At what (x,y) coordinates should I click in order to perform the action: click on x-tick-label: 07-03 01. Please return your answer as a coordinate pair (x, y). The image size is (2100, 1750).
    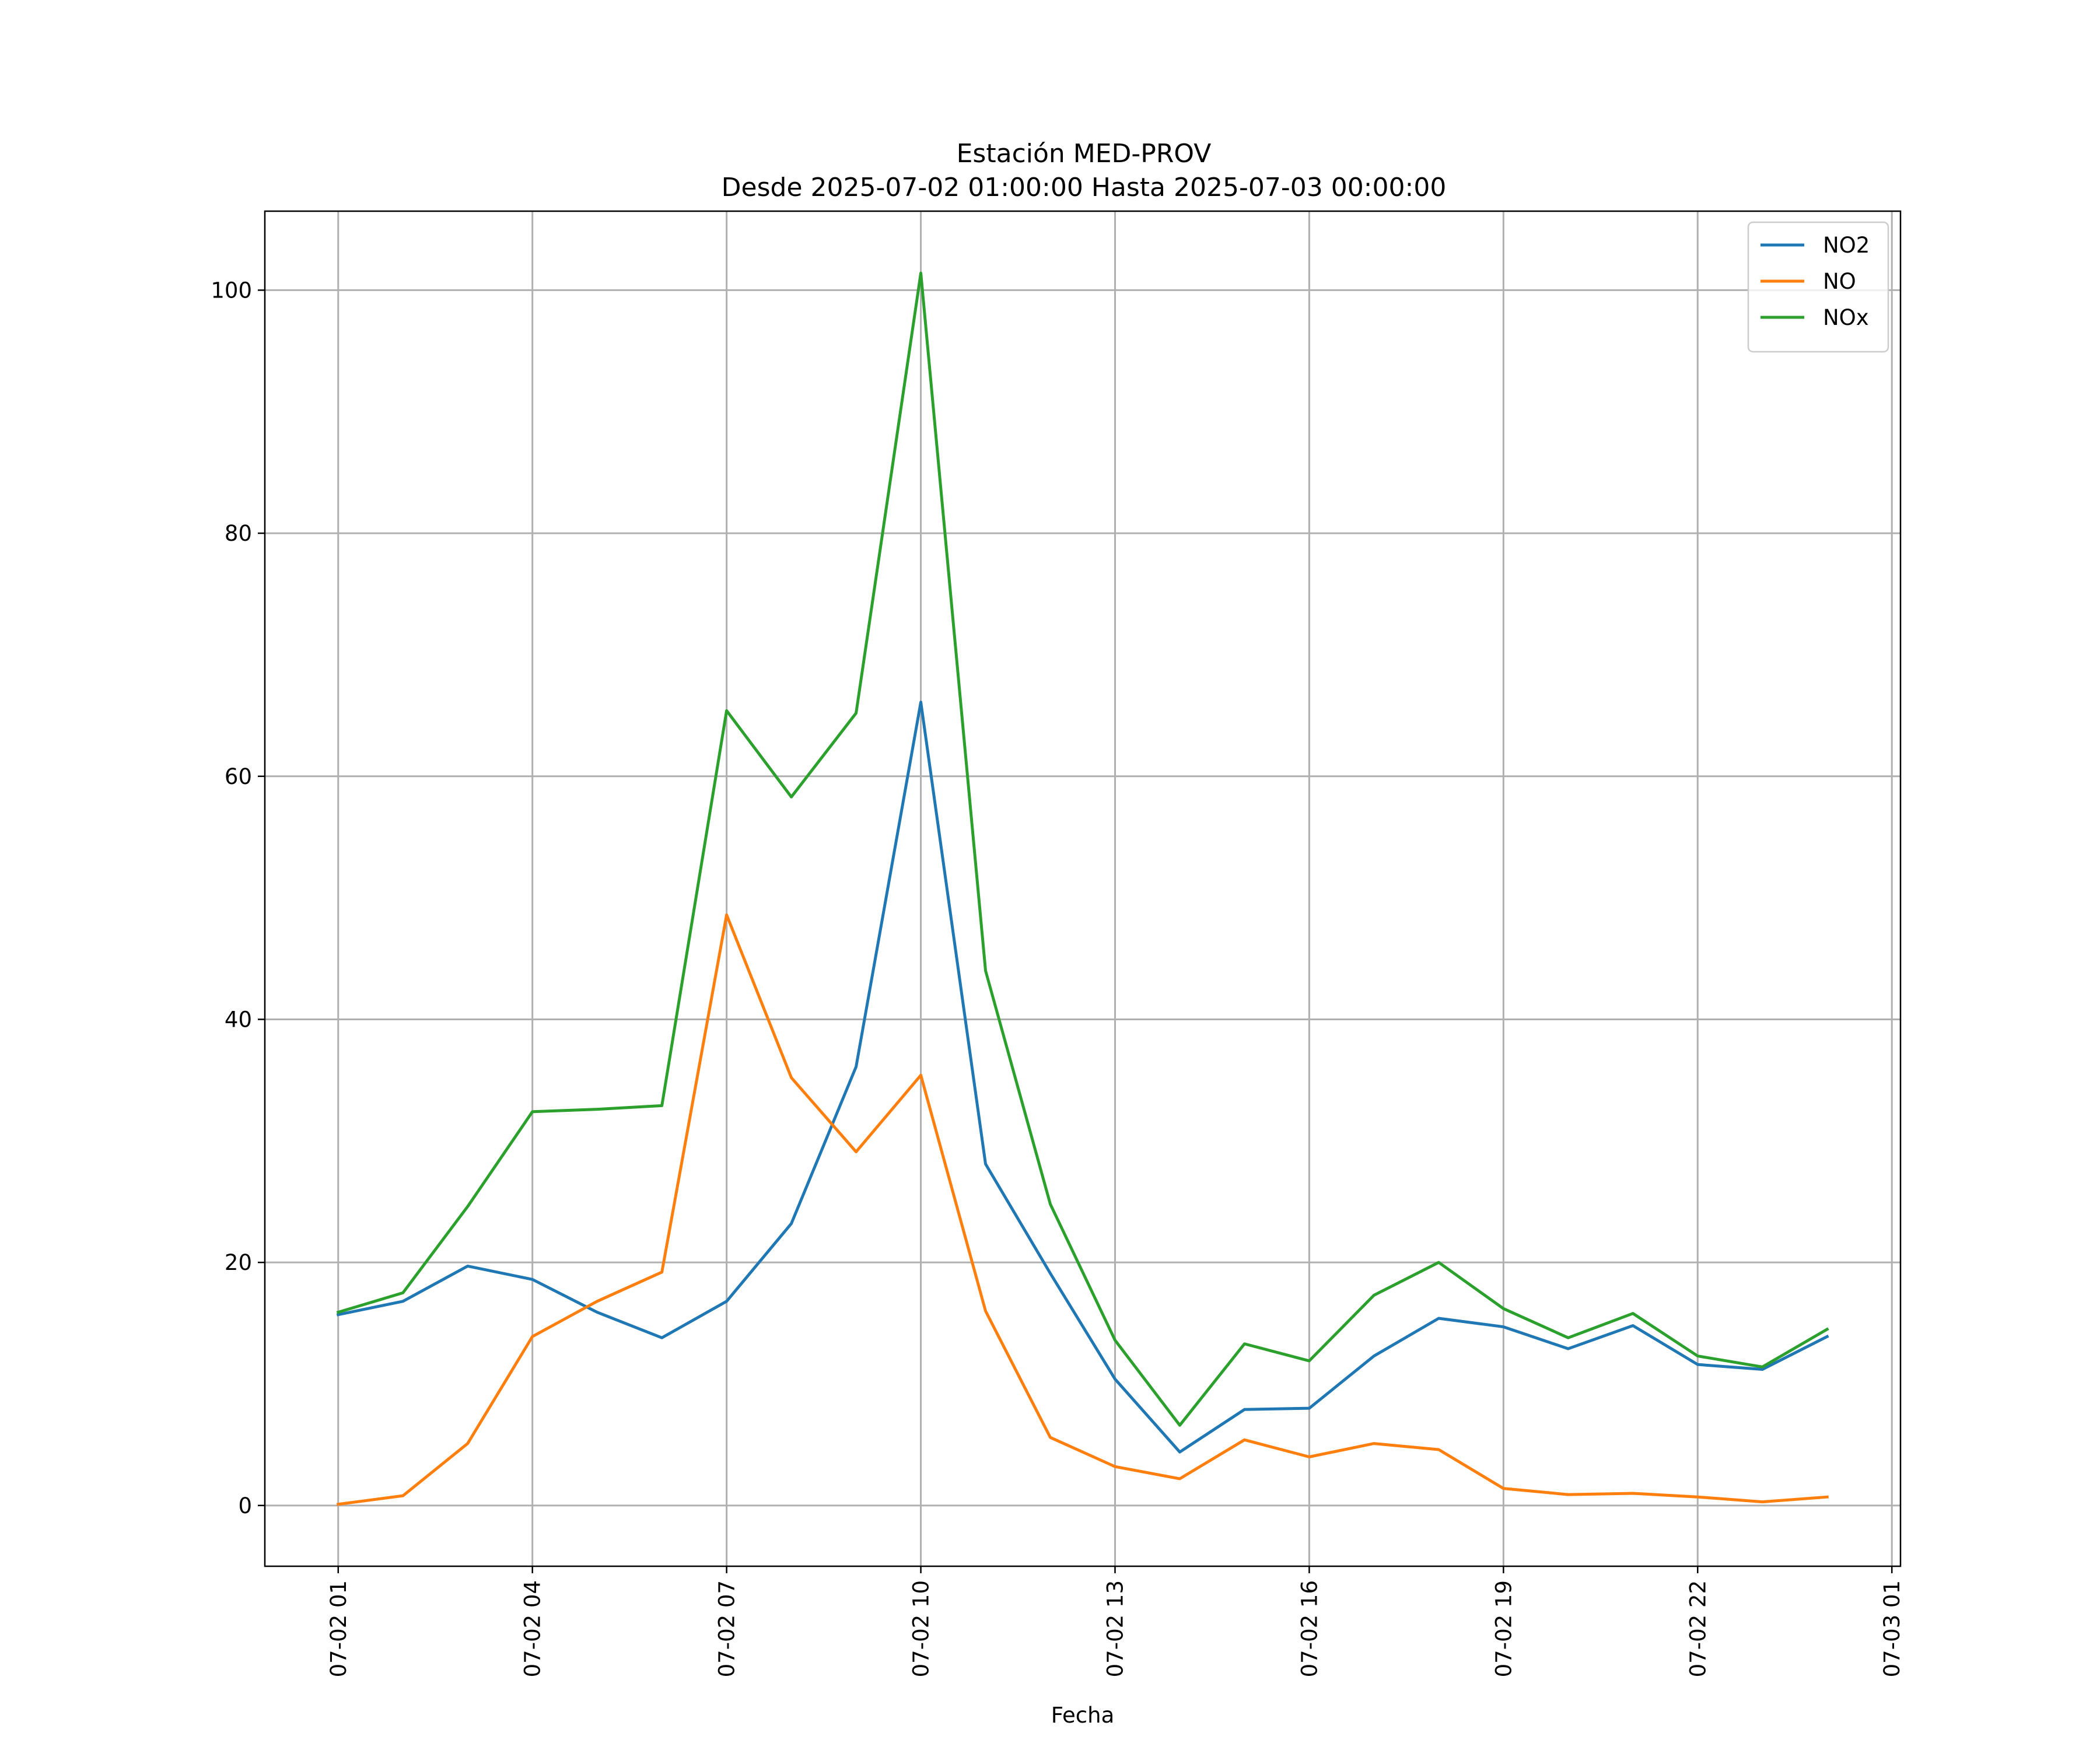
    Looking at the image, I should click on (1892, 1629).